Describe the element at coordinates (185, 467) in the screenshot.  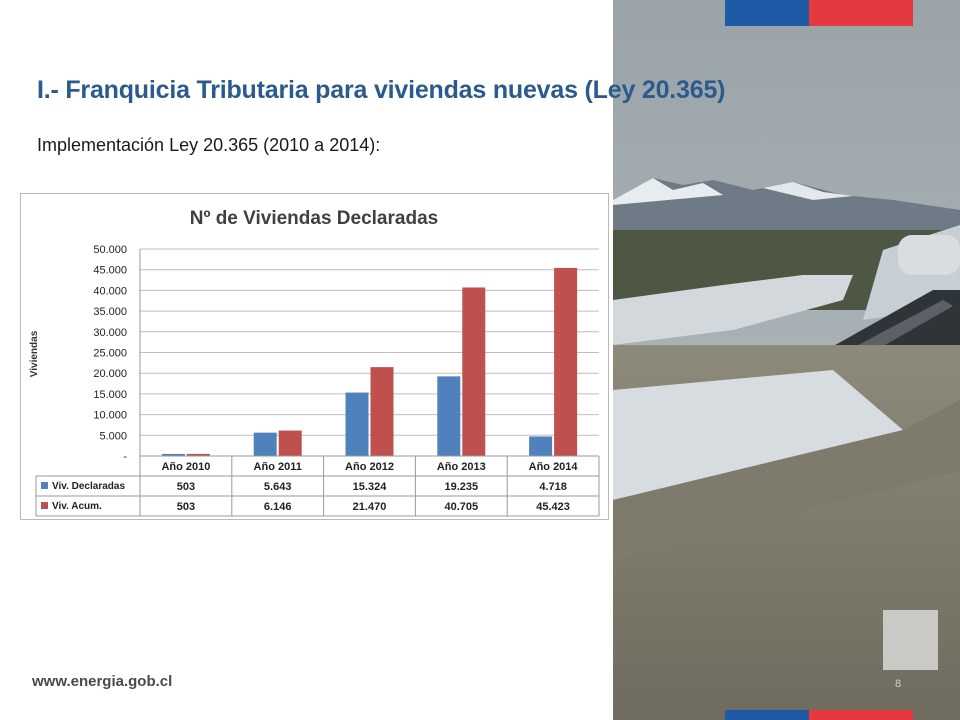
I see `x-tick-label: Año 2010` at that location.